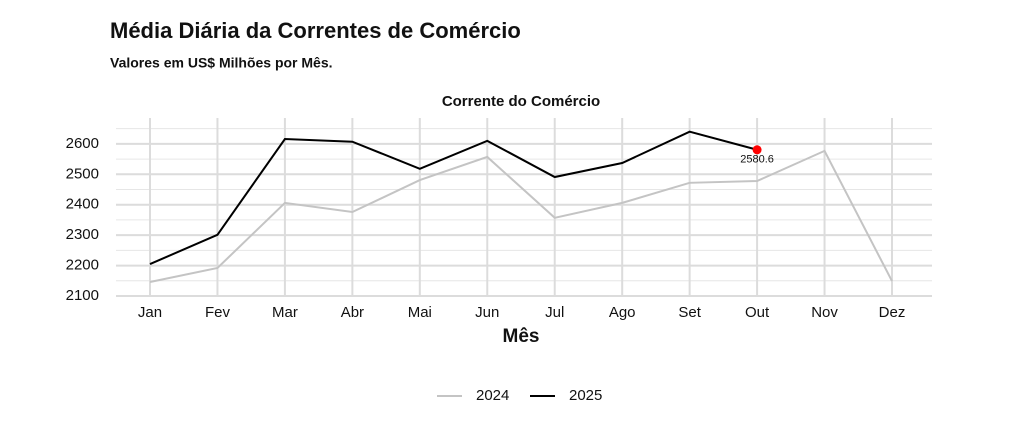 This screenshot has height=436, width=1024. Describe the element at coordinates (352, 312) in the screenshot. I see `x-tick-label: Abr` at that location.